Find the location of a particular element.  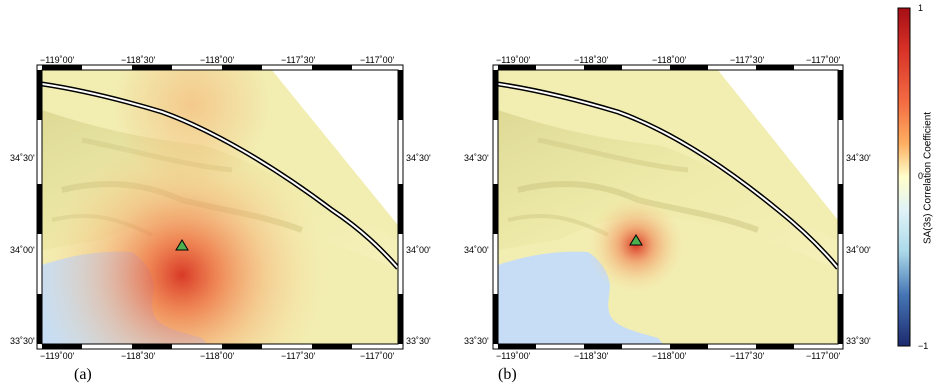

panel-label-b: (b) is located at coordinates (507, 374).